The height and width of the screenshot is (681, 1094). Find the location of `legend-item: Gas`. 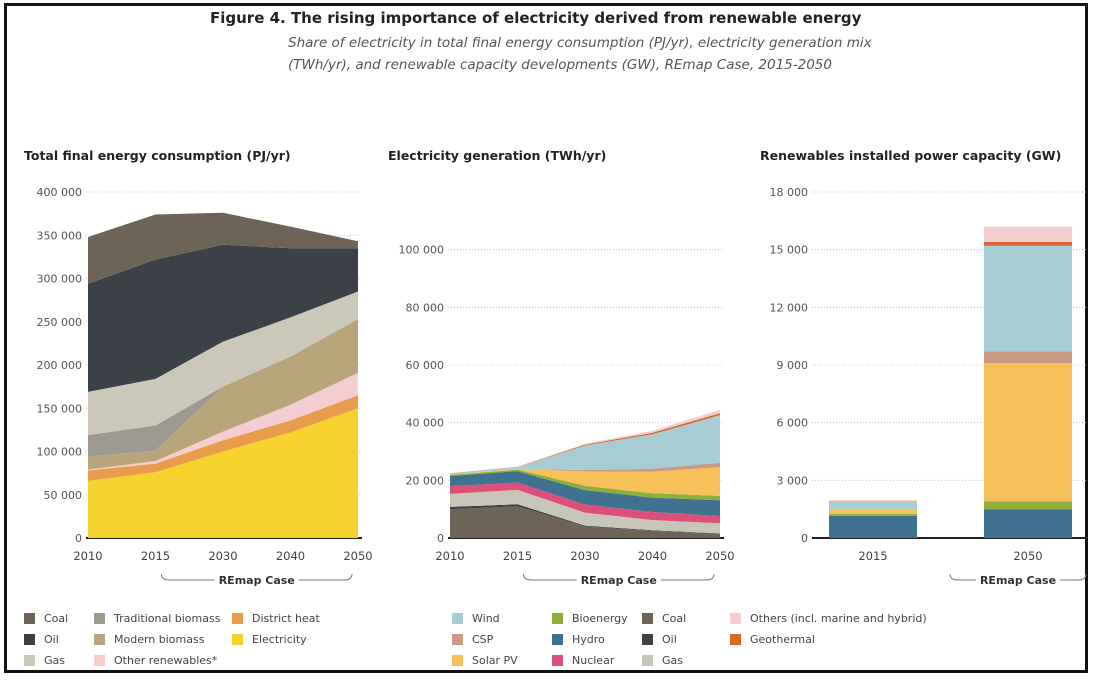

legend-item: Gas is located at coordinates (662, 660).